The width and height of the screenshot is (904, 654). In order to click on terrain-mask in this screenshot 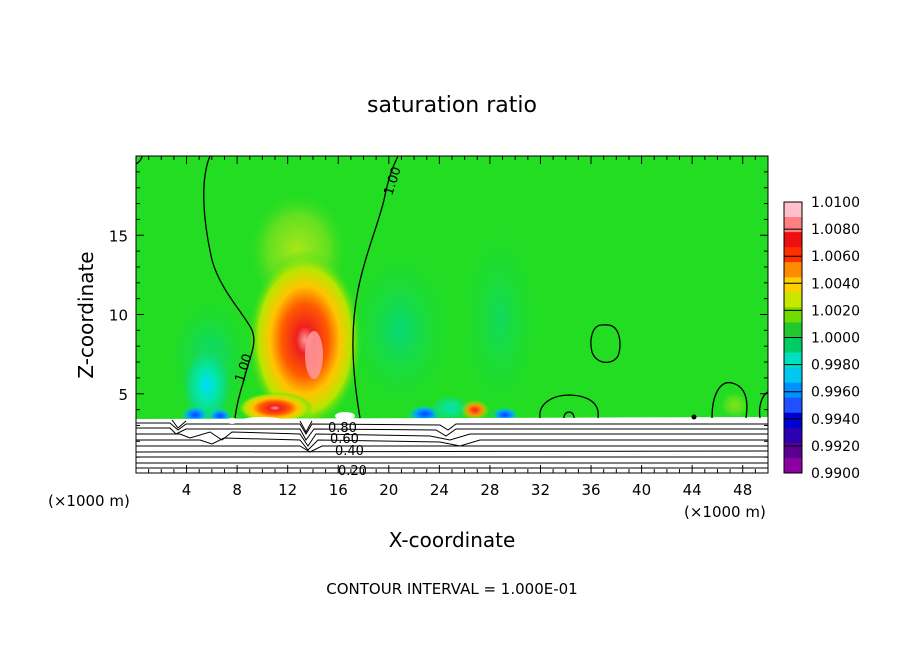, I will do `click(452, 445)`.